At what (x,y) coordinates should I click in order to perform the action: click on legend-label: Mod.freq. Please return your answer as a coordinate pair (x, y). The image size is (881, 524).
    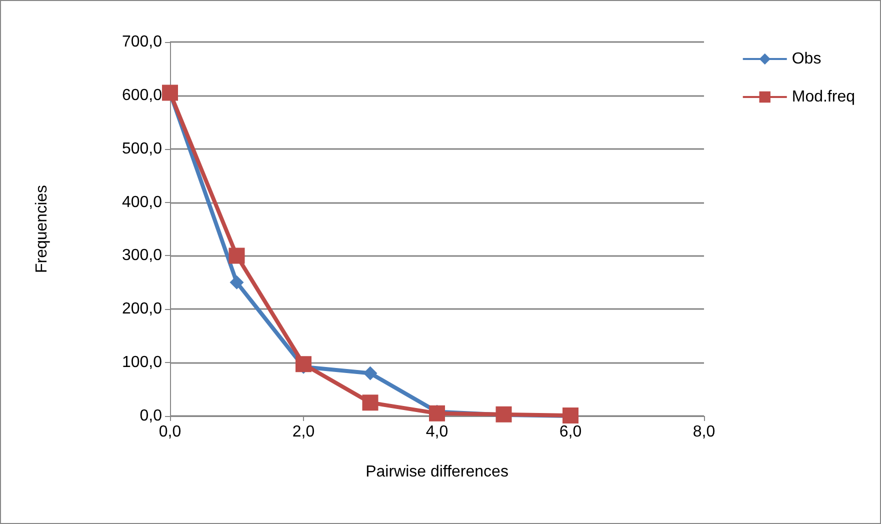
    Looking at the image, I should click on (823, 97).